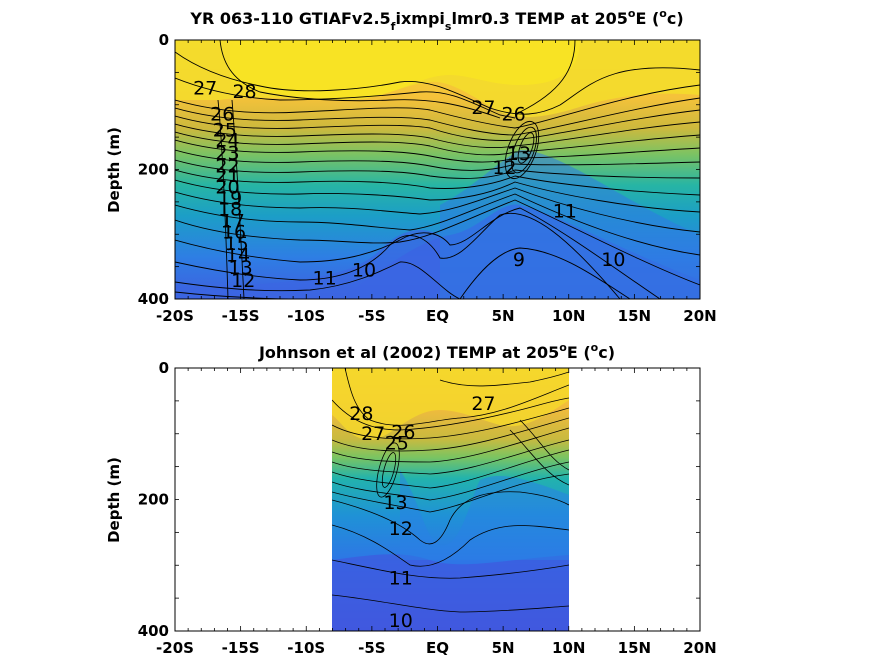 This screenshot has height=656, width=875. I want to click on contour-label: 20, so click(227, 188).